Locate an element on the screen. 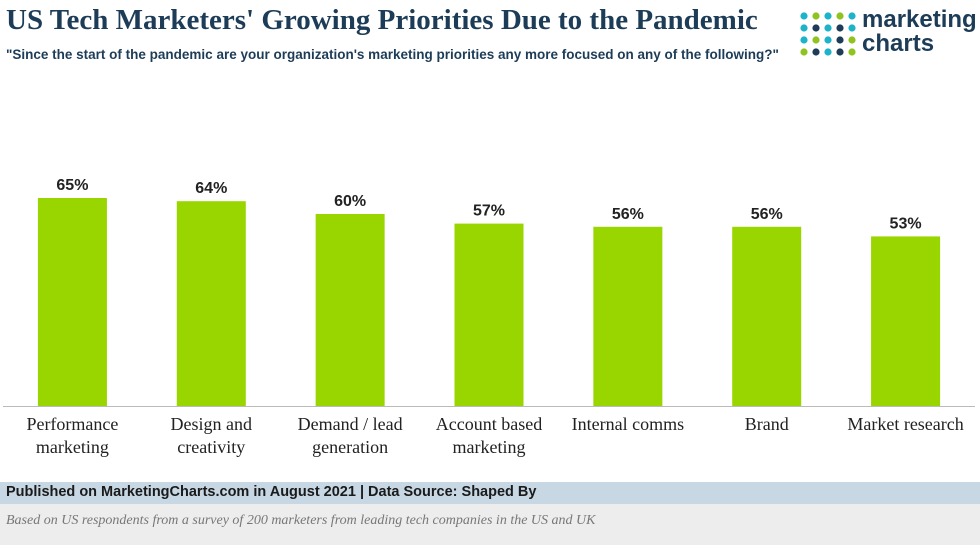 This screenshot has width=980, height=545. value-label: 60% is located at coordinates (350, 201).